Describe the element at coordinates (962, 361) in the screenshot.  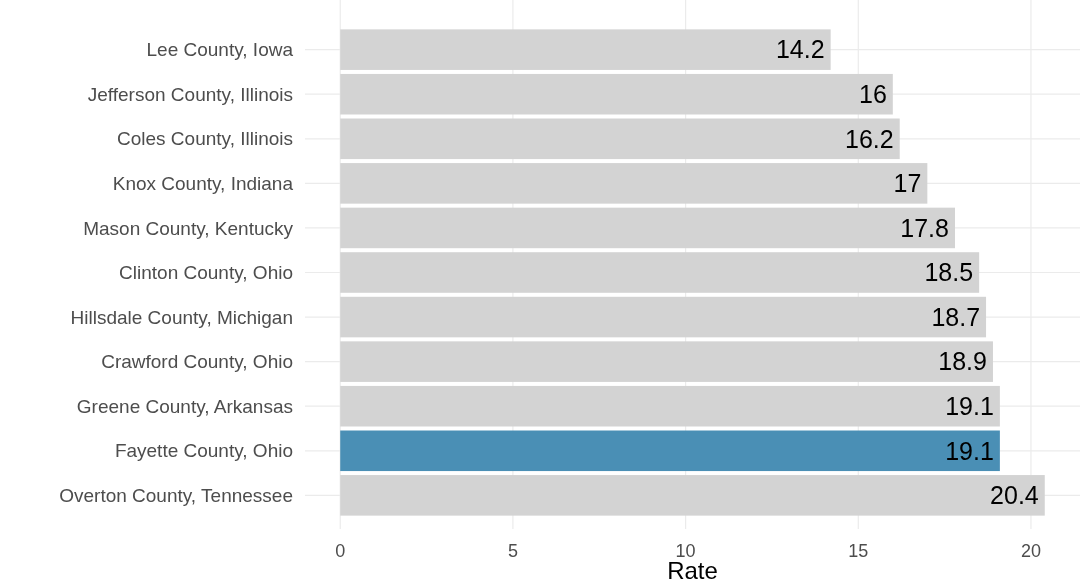
I see `data-label: 18.9` at that location.